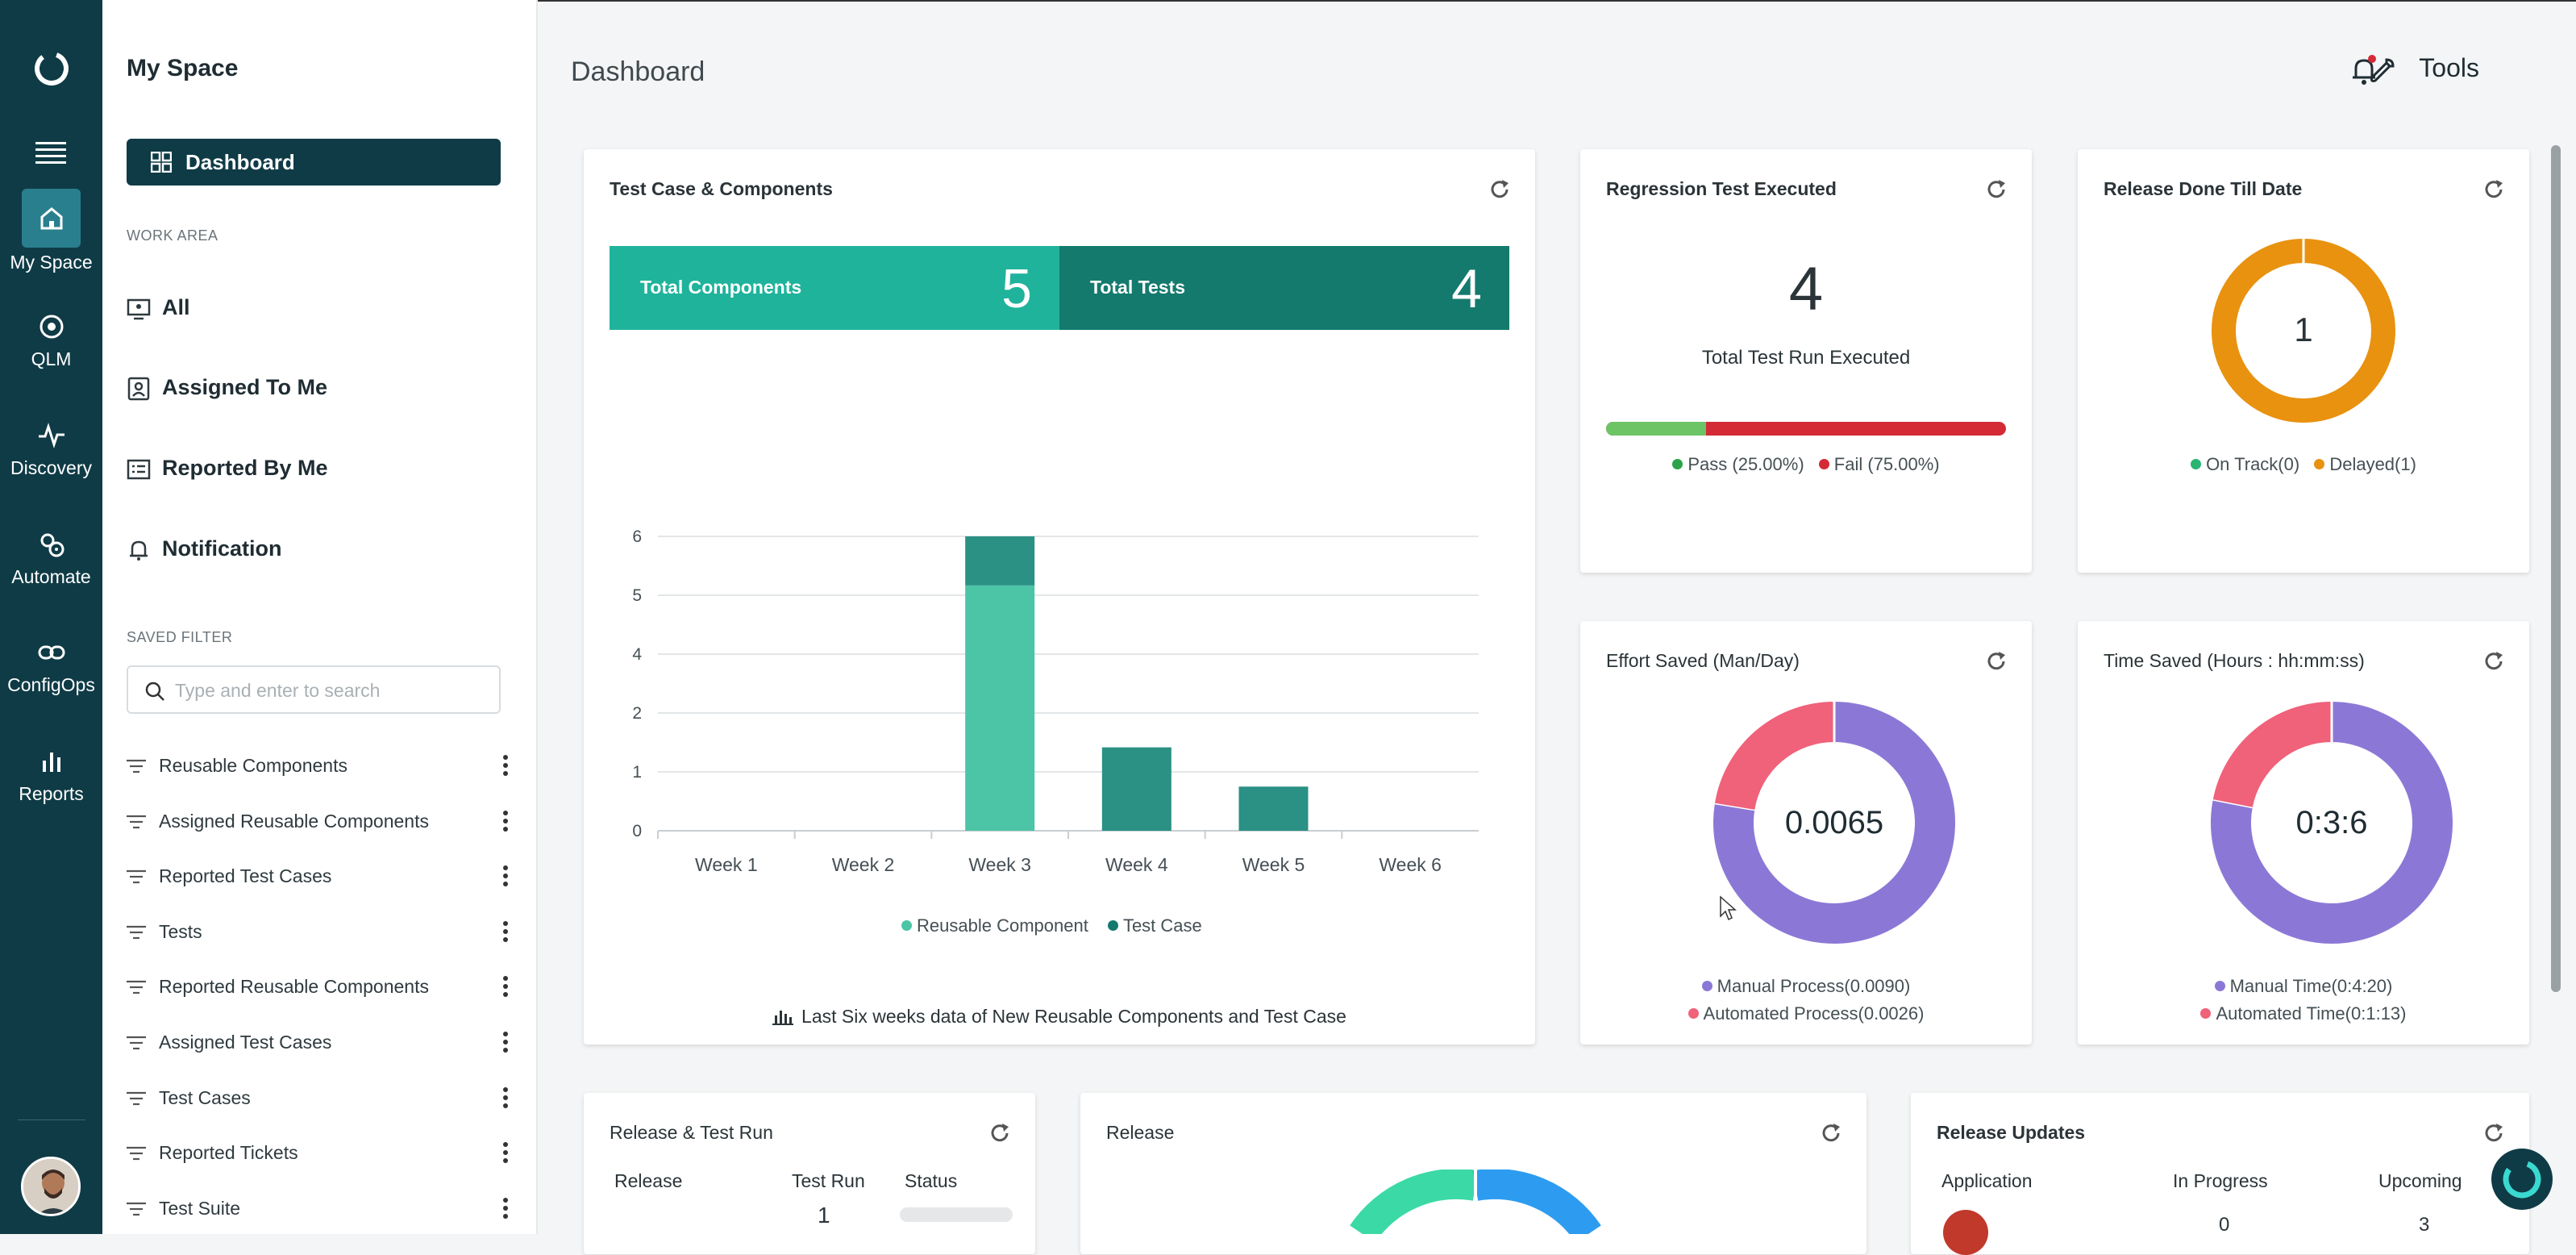  Describe the element at coordinates (1774, 756) in the screenshot. I see `automated-process-arc` at that location.